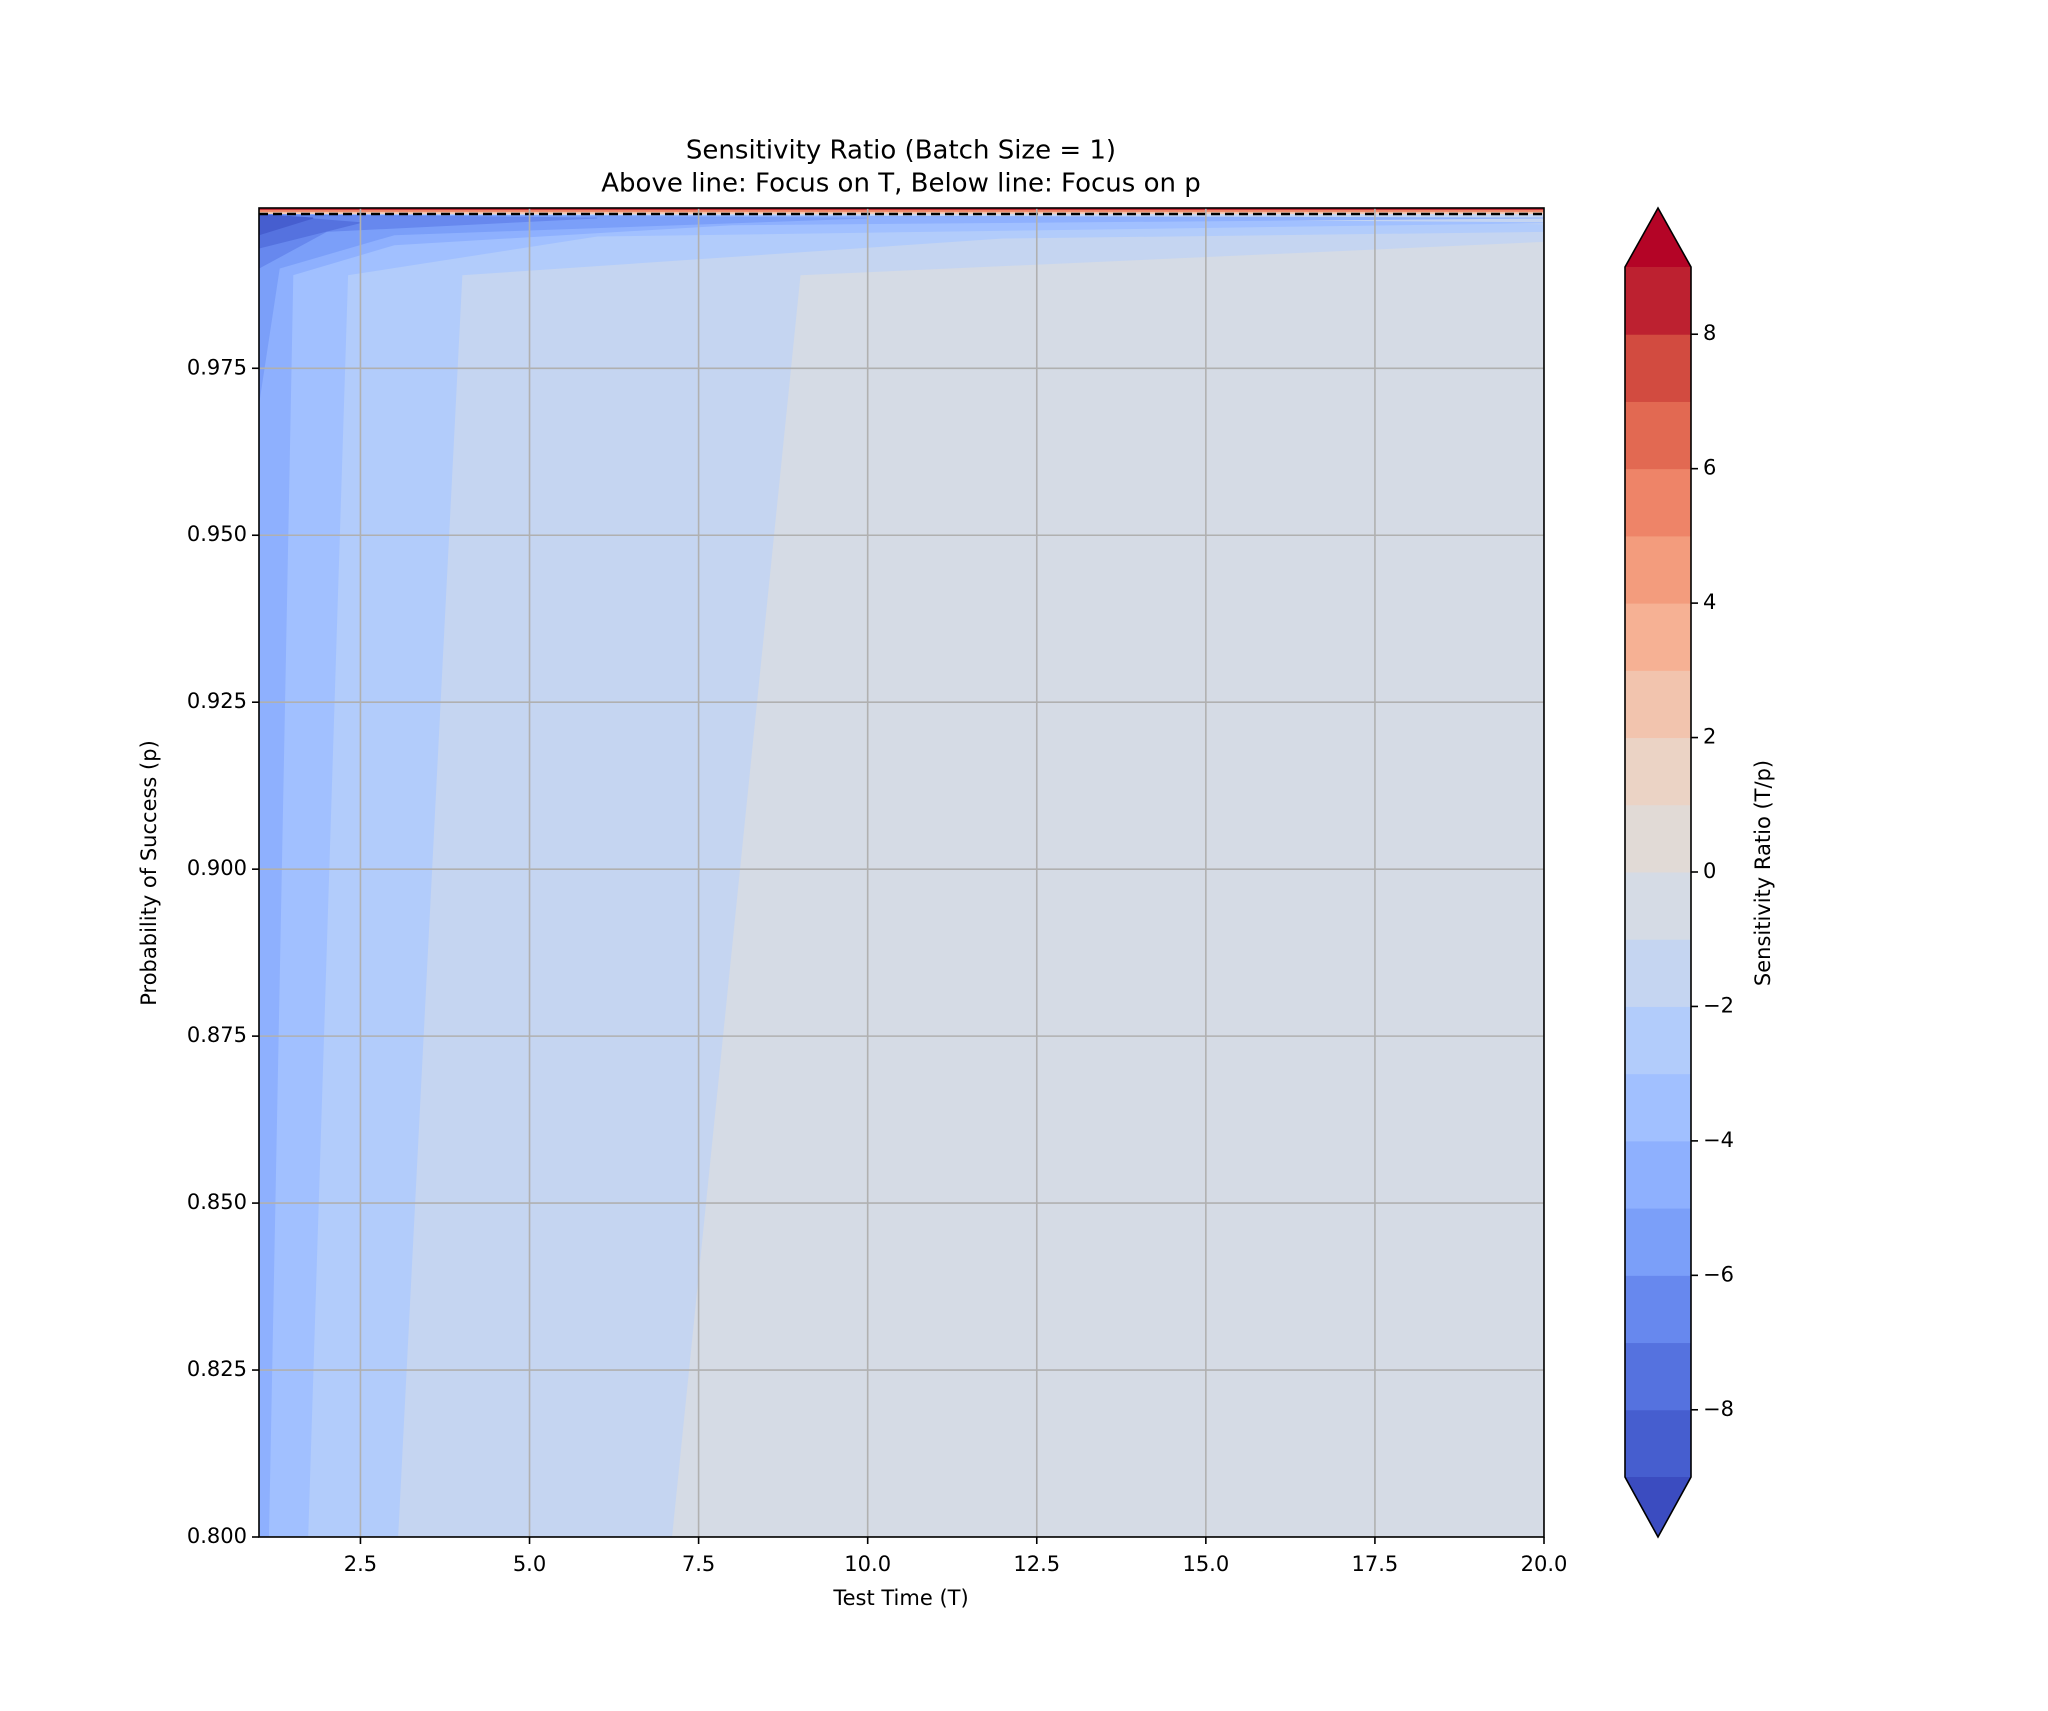 Image resolution: width=2048 pixels, height=1711 pixels. What do you see at coordinates (217, 1536) in the screenshot?
I see `y-tick-label: 0.800` at bounding box center [217, 1536].